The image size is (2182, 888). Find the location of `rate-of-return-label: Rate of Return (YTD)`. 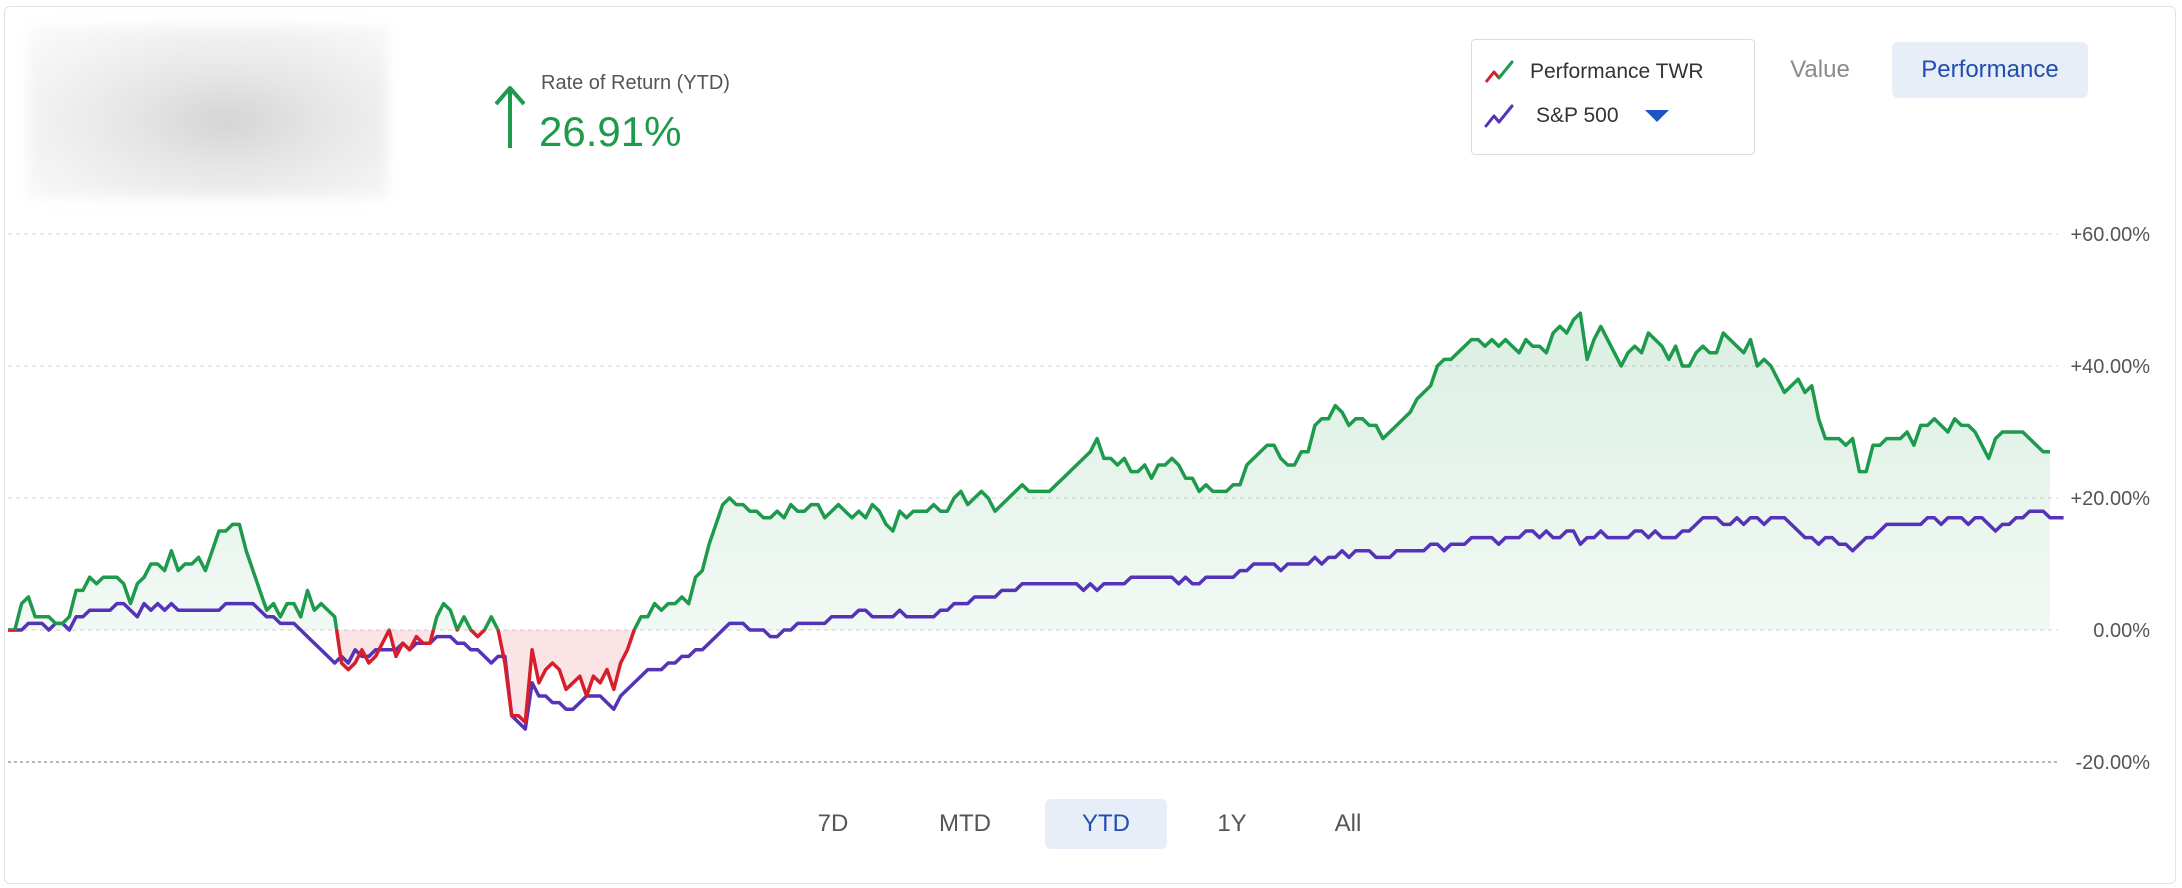

rate-of-return-label: Rate of Return (YTD) is located at coordinates (635, 83).